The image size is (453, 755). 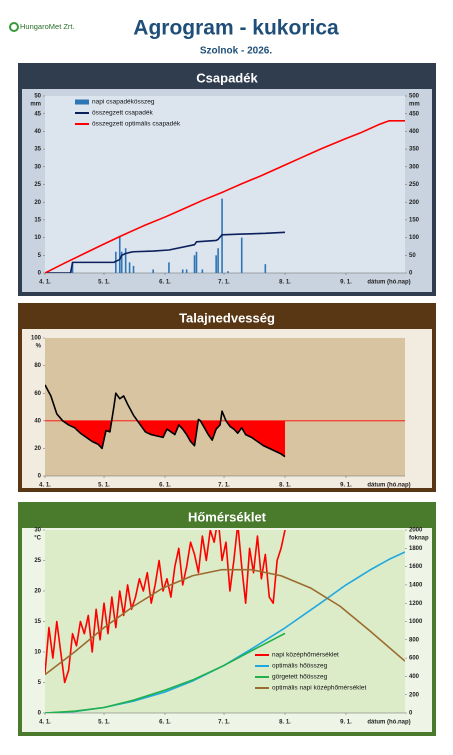 What do you see at coordinates (40, 714) in the screenshot?
I see `y-tick-label: 0` at bounding box center [40, 714].